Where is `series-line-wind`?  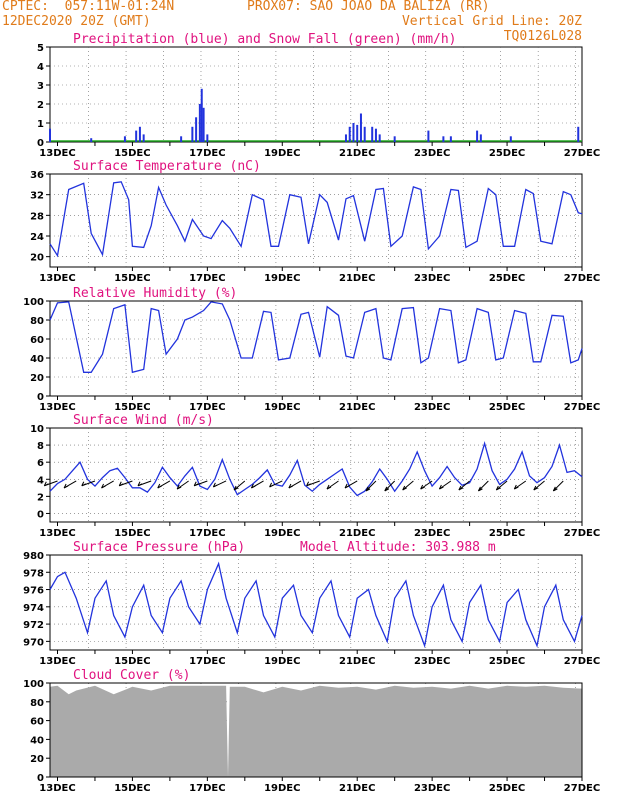 series-line-wind is located at coordinates (316, 469).